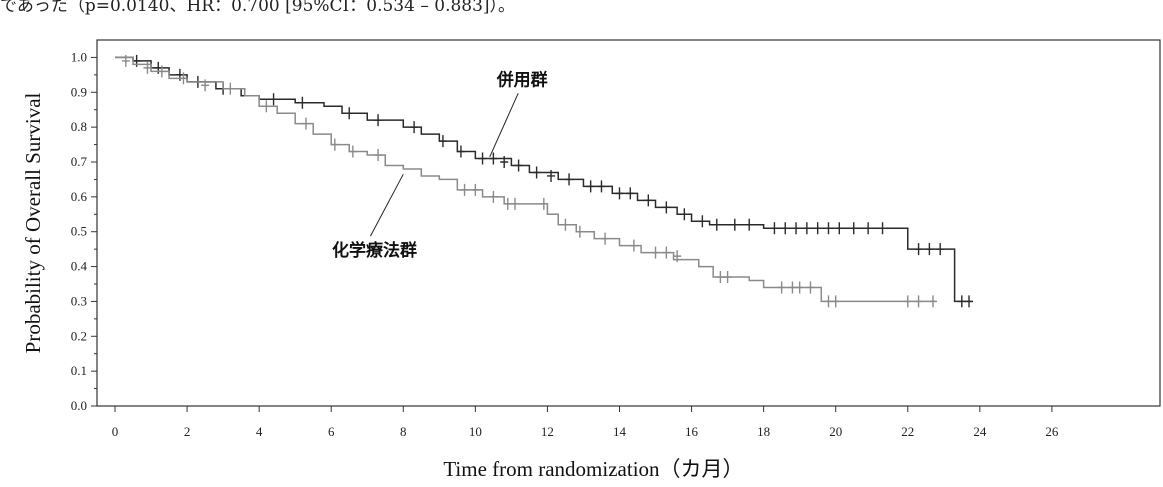 Image resolution: width=1163 pixels, height=487 pixels. Describe the element at coordinates (79, 231) in the screenshot. I see `y-tick-label: 0.5` at that location.